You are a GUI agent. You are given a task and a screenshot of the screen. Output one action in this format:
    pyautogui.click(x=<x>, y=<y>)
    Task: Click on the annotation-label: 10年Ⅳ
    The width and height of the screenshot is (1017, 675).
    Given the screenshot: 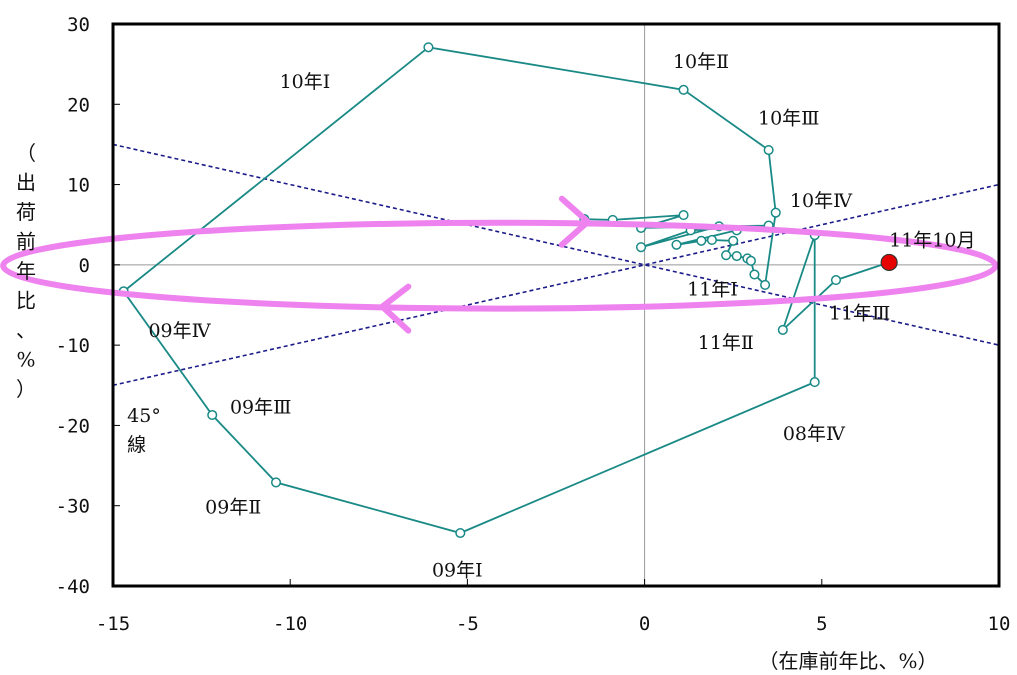 What is the action you would take?
    pyautogui.click(x=821, y=201)
    